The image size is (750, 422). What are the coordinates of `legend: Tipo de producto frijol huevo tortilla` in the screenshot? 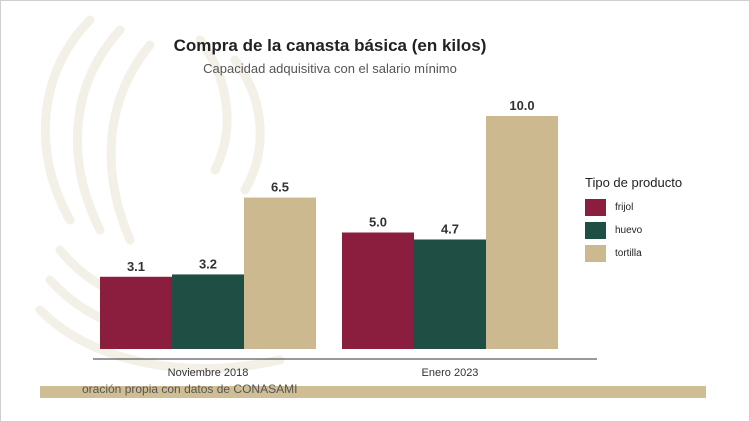 It's located at (633, 221).